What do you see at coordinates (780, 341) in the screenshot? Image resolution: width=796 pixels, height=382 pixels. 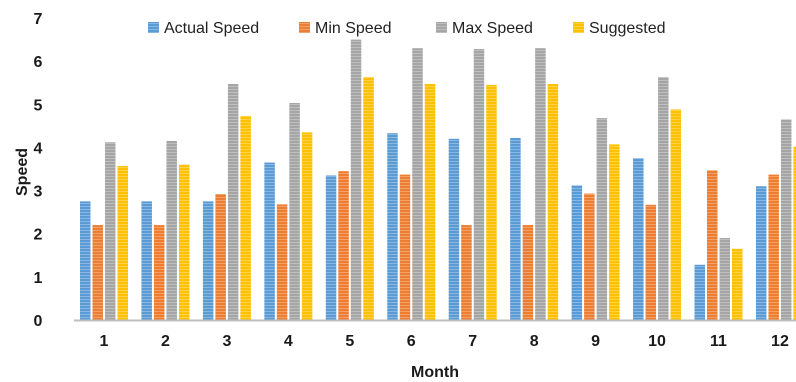 I see `x-tick-label: 12` at bounding box center [780, 341].